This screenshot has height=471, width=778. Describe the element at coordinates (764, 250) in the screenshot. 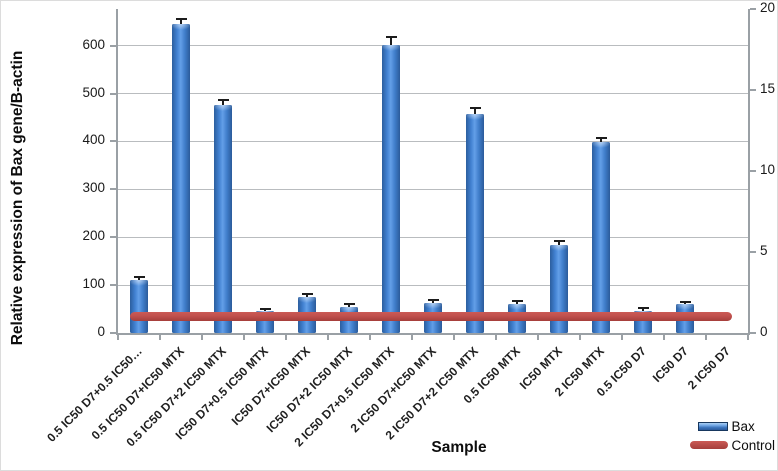

I see `y-axis-tick-label-right: 5` at that location.